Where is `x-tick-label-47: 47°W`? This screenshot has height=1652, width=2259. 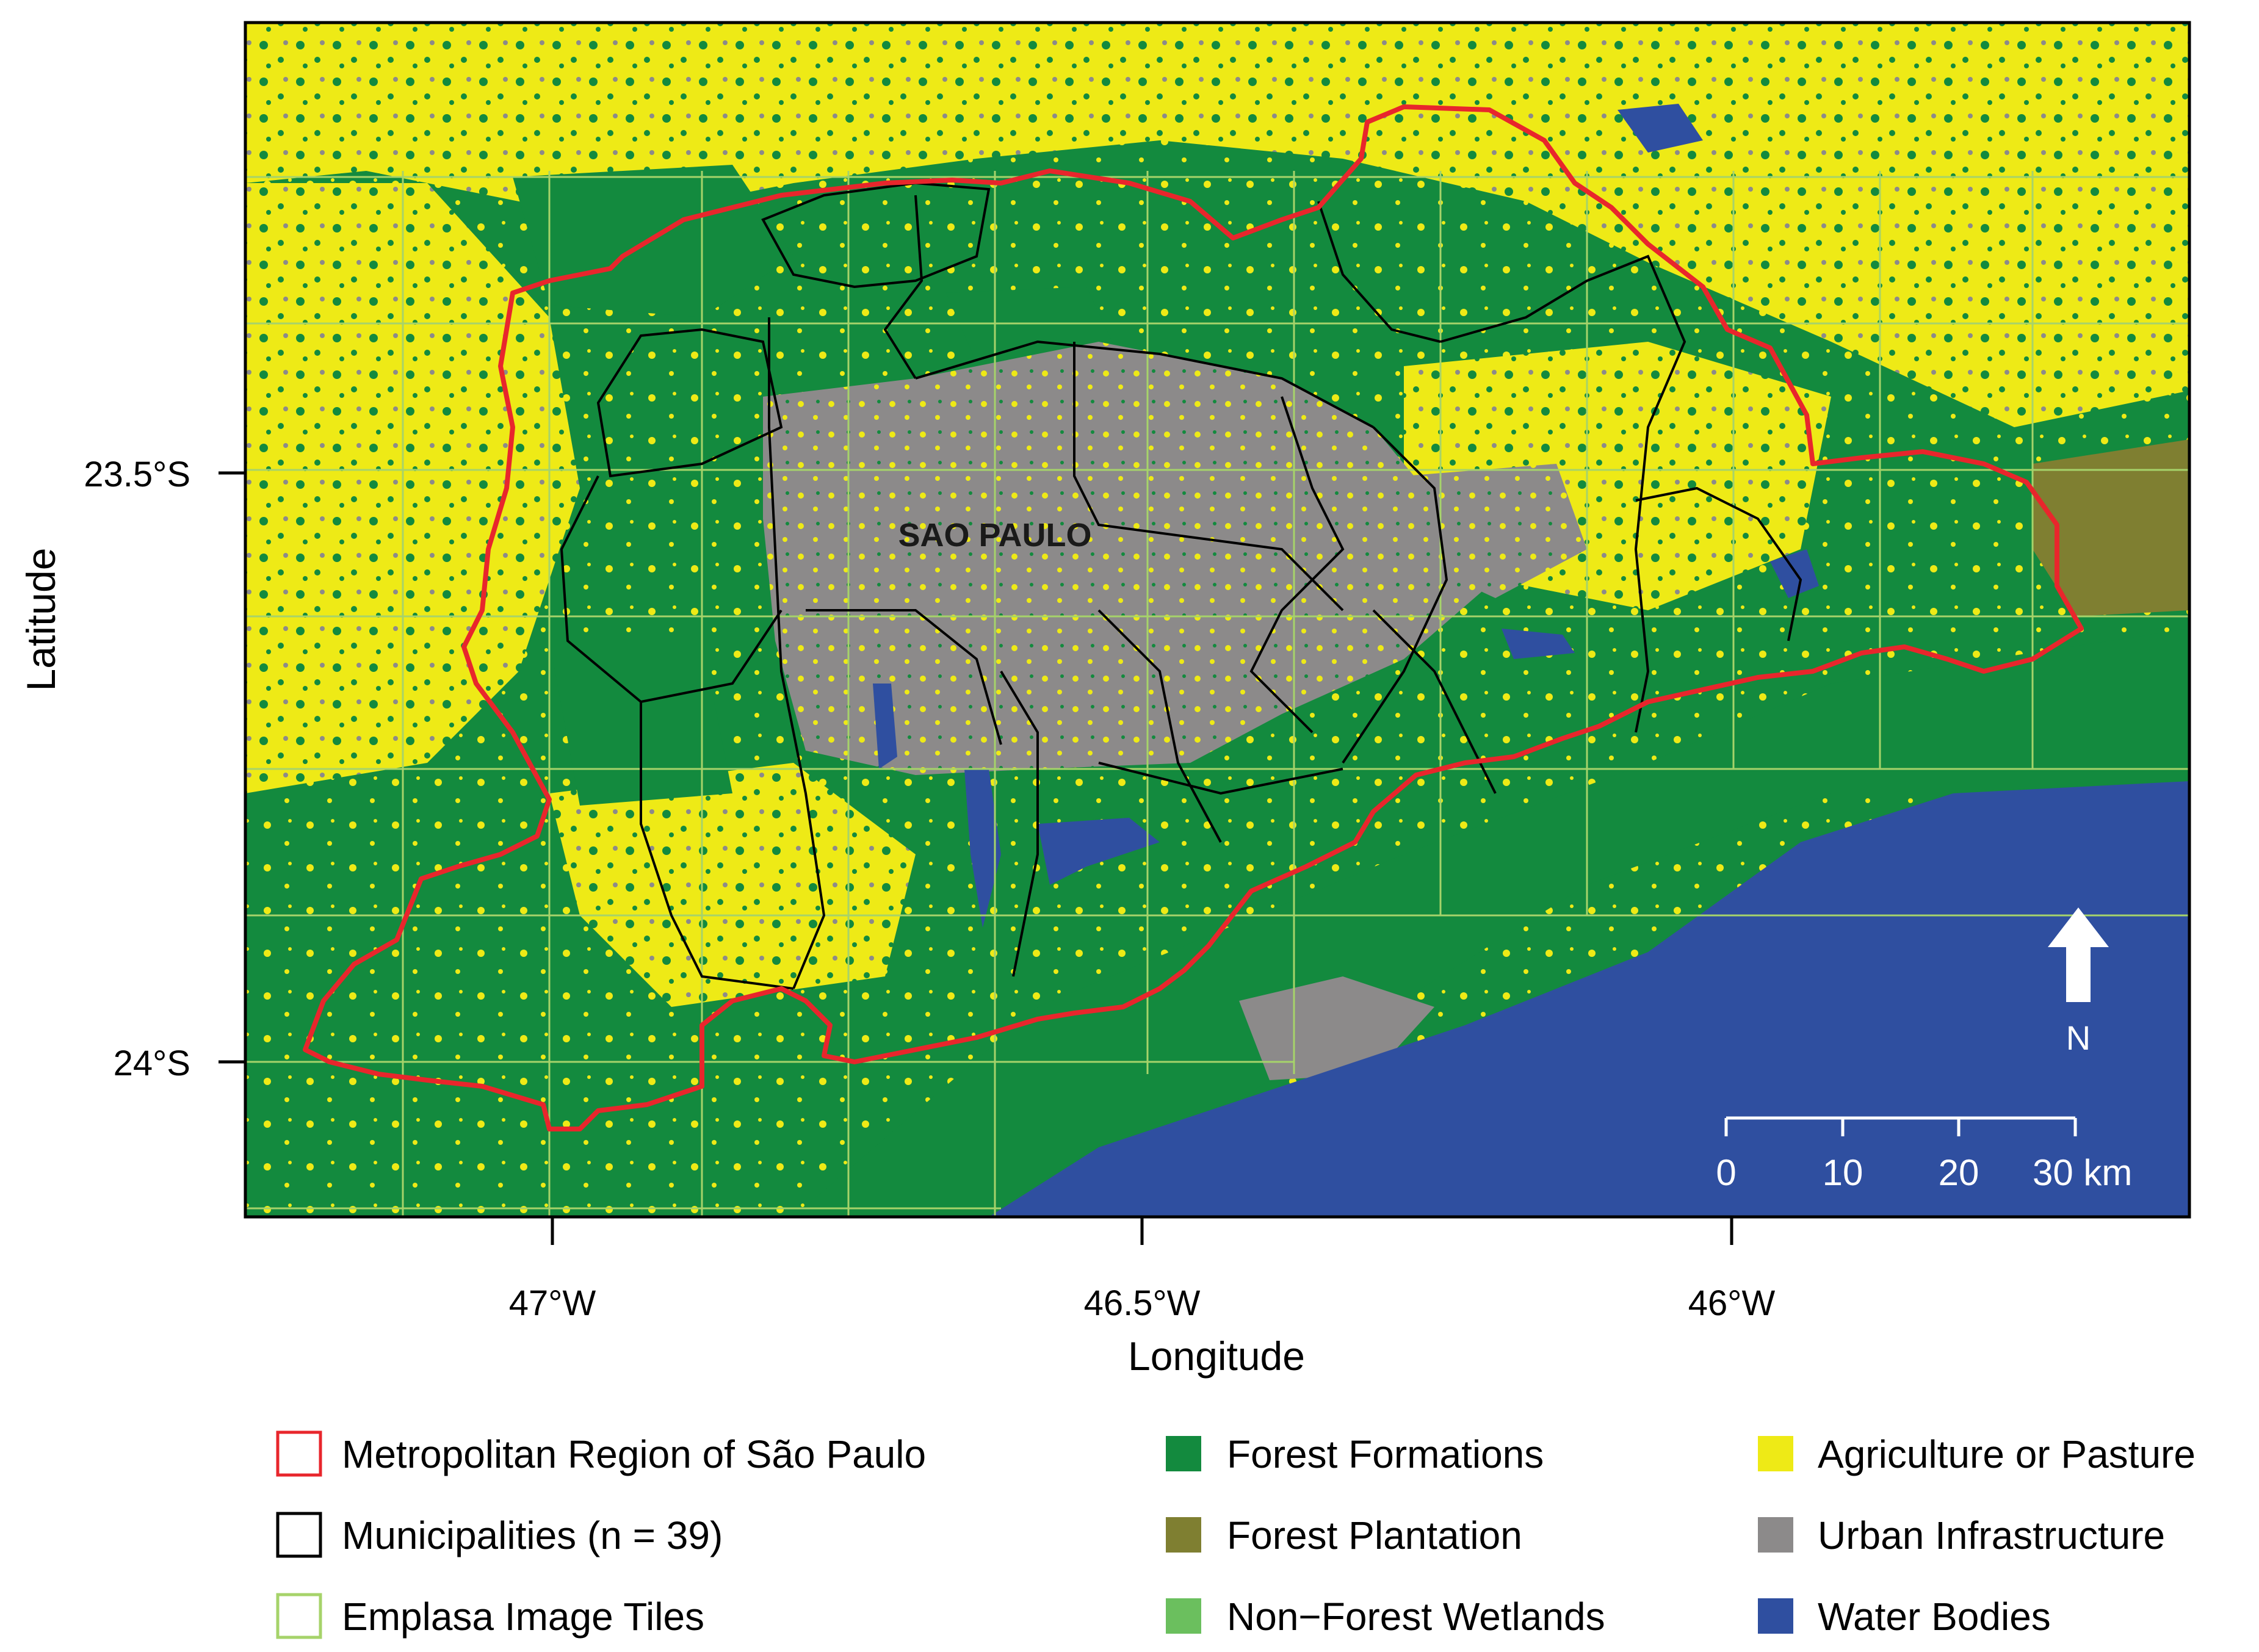
x-tick-label-47: 47°W is located at coordinates (552, 1303).